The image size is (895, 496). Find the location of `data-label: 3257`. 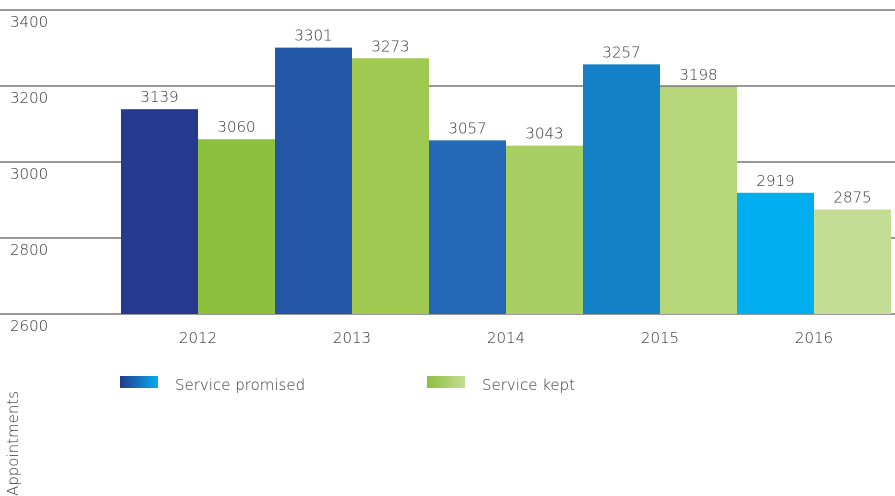

data-label: 3257 is located at coordinates (621, 52).